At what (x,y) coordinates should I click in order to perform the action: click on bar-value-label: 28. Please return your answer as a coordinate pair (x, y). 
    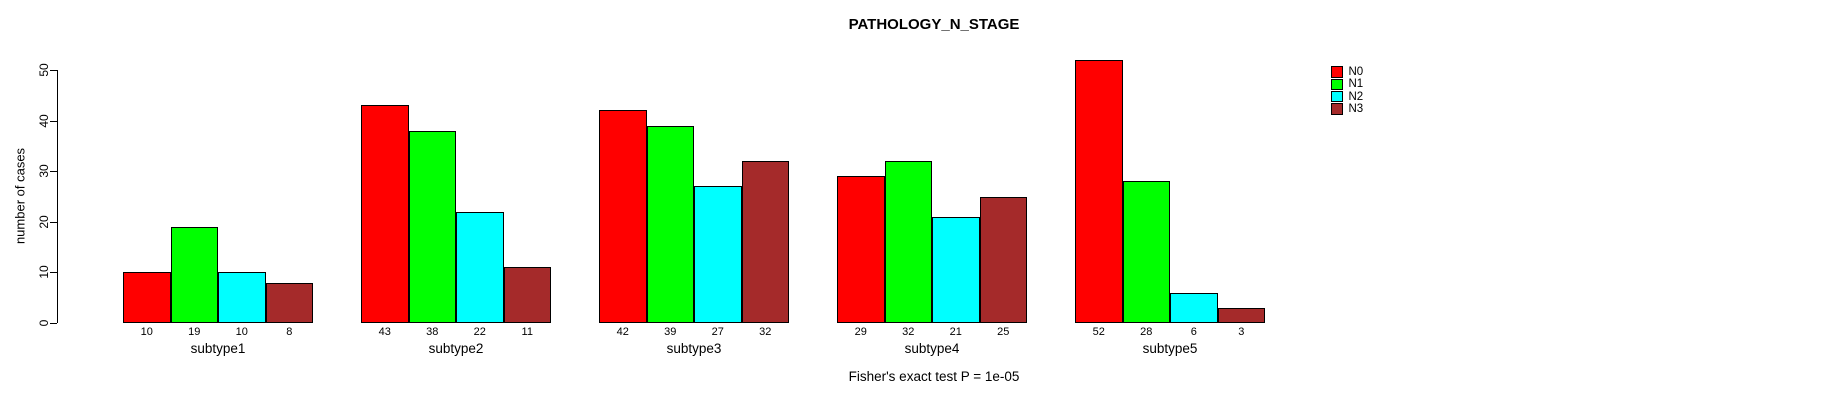
    Looking at the image, I should click on (1146, 332).